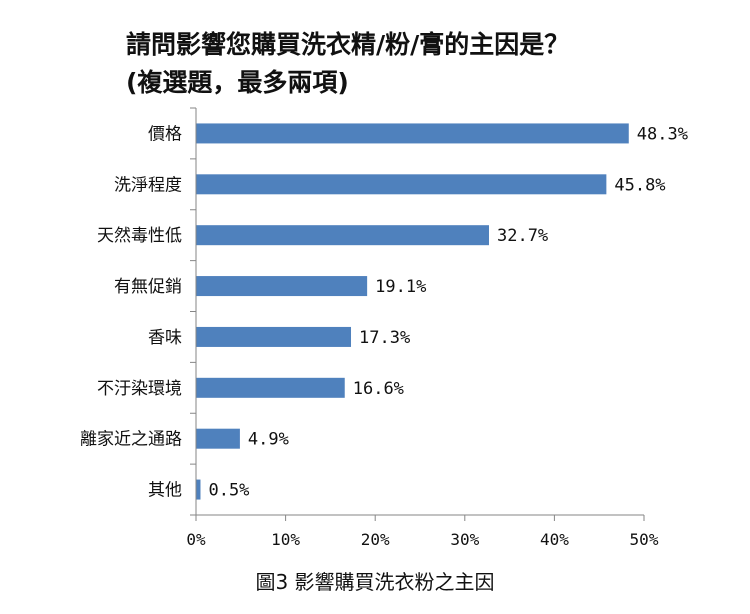 This screenshot has width=750, height=614. Describe the element at coordinates (165, 134) in the screenshot. I see `category-label-0: 價格` at that location.